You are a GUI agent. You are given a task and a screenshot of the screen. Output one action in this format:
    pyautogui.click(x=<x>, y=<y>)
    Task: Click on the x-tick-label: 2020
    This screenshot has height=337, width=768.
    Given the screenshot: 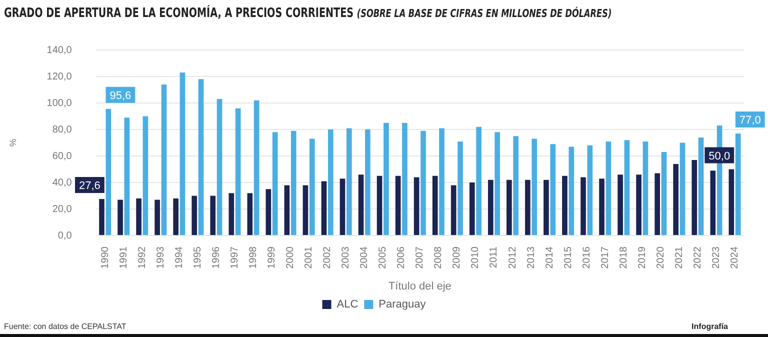 What is the action you would take?
    pyautogui.click(x=660, y=257)
    